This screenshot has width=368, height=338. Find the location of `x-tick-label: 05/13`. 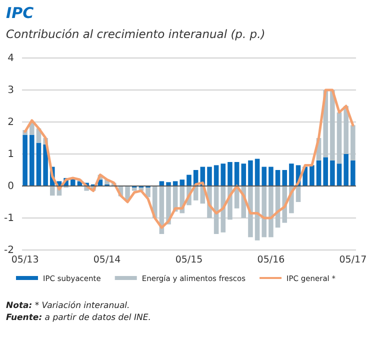

x-tick-label: 05/13 is located at coordinates (25, 260).